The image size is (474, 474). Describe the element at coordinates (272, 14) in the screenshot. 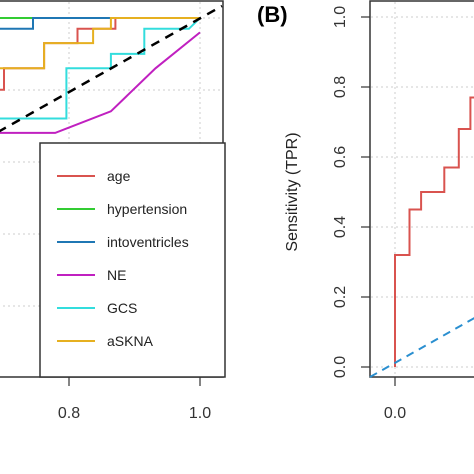

I see `panel-label-b: (B)` at that location.